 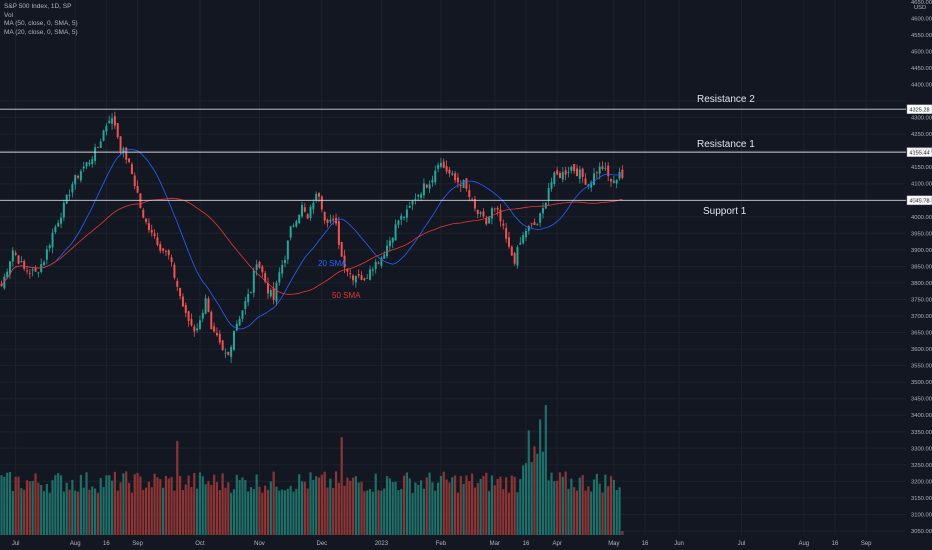 I want to click on y-tick-label: 4550.00, so click(x=921, y=36).